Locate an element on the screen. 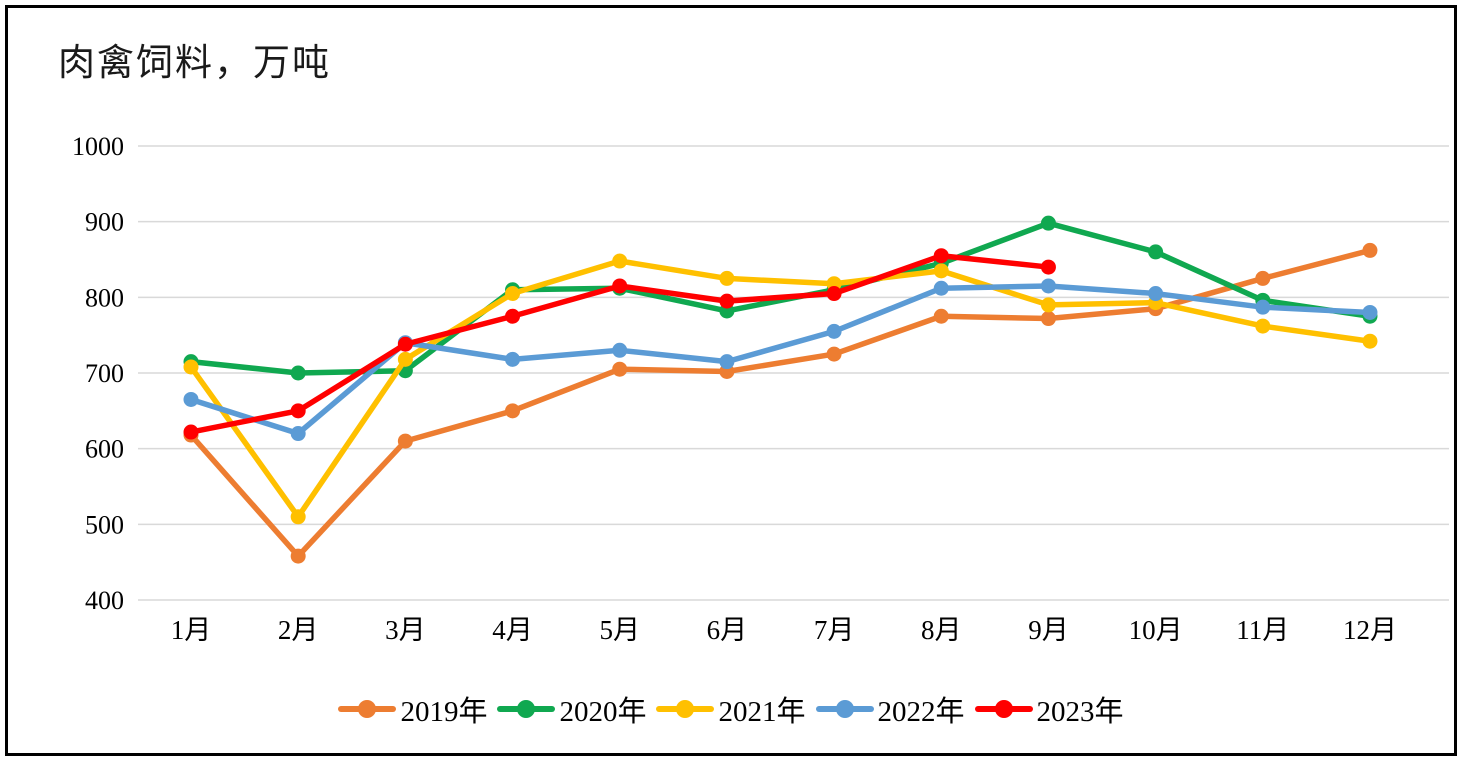  x-axis-tick-label: 6月 is located at coordinates (727, 630).